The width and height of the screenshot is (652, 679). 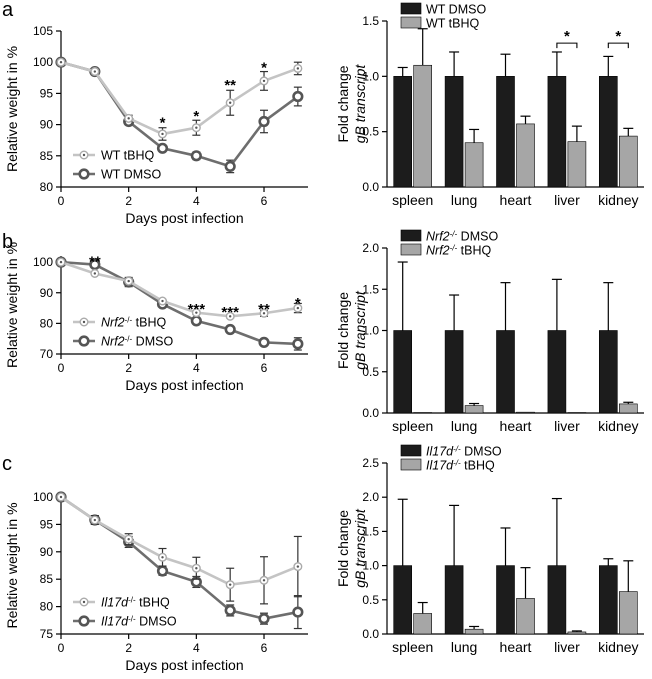 What do you see at coordinates (360, 548) in the screenshot?
I see `y-axis-label-2: gB transcript` at bounding box center [360, 548].